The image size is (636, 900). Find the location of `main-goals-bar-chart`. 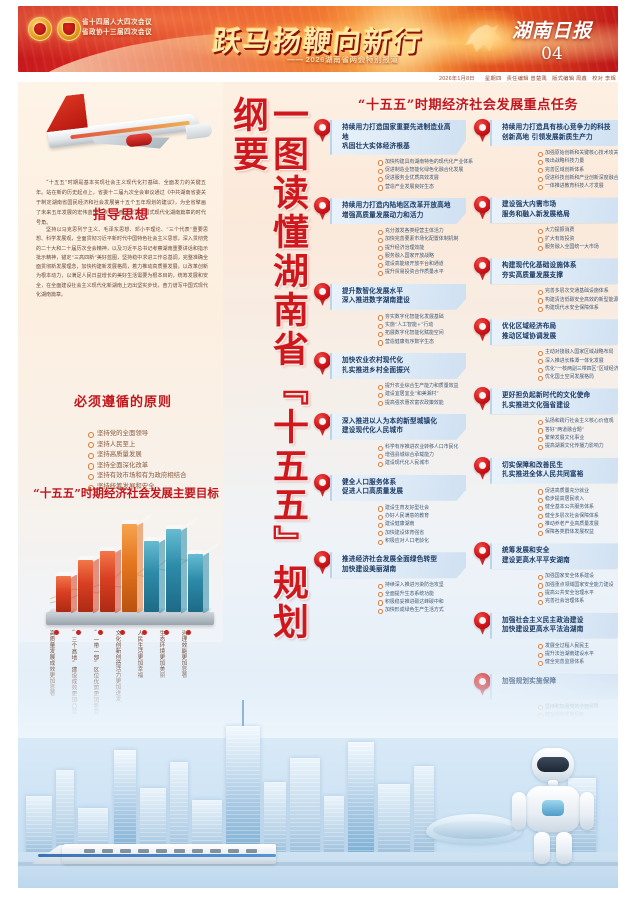

main-goals-bar-chart is located at coordinates (131, 566).